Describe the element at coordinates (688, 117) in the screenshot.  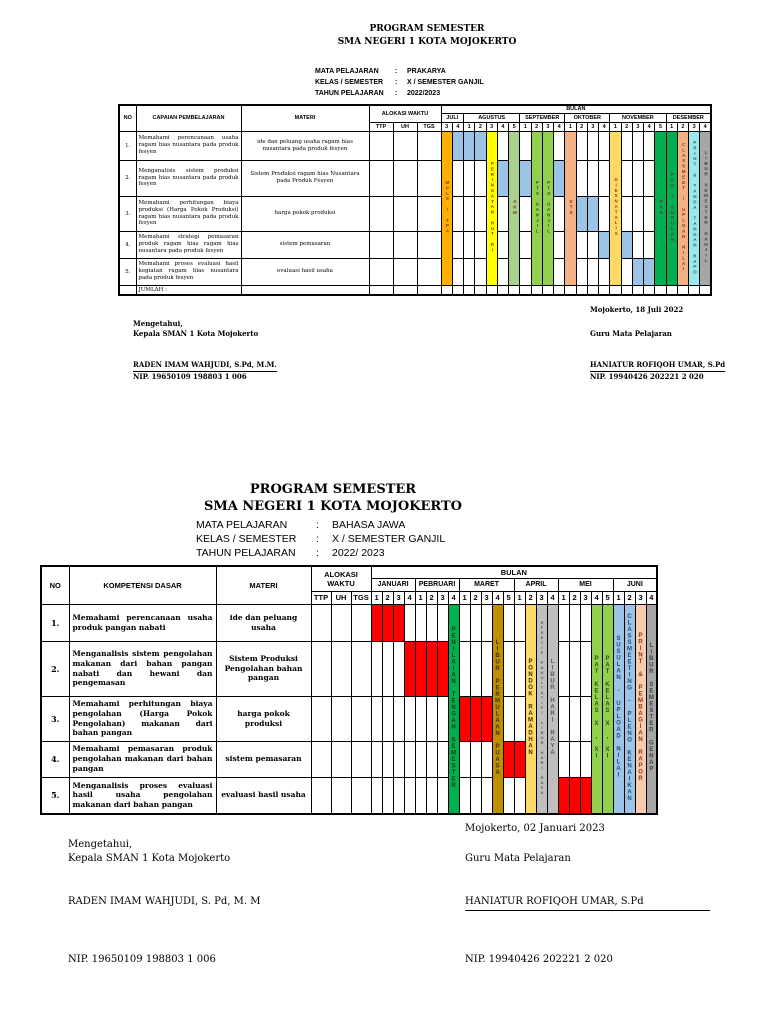
I see `month-header: DESEMBER` at that location.